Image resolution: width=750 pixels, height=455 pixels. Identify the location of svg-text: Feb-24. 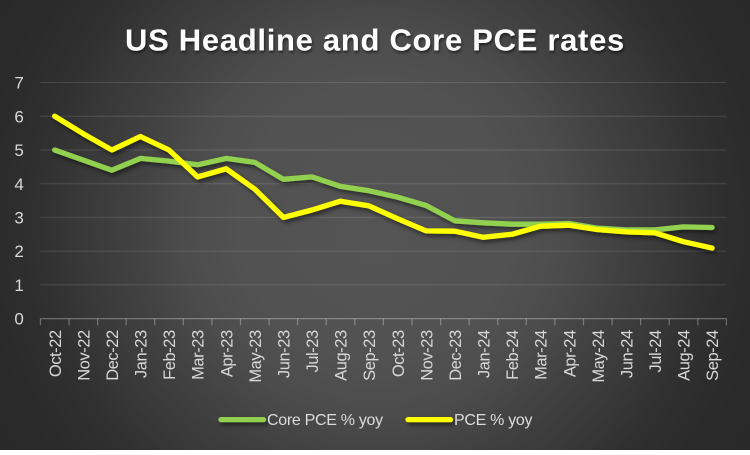
(513, 355).